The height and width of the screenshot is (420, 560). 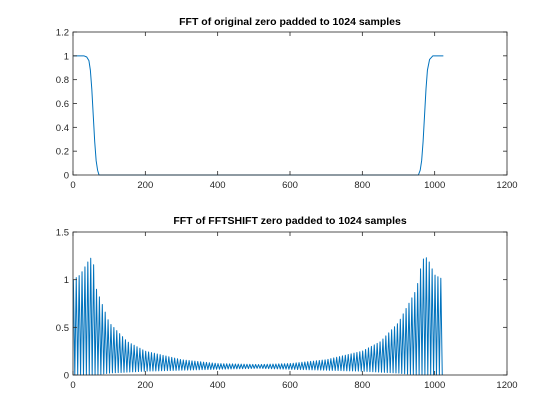 What do you see at coordinates (290, 185) in the screenshot?
I see `top-x-tick-label: 600` at bounding box center [290, 185].